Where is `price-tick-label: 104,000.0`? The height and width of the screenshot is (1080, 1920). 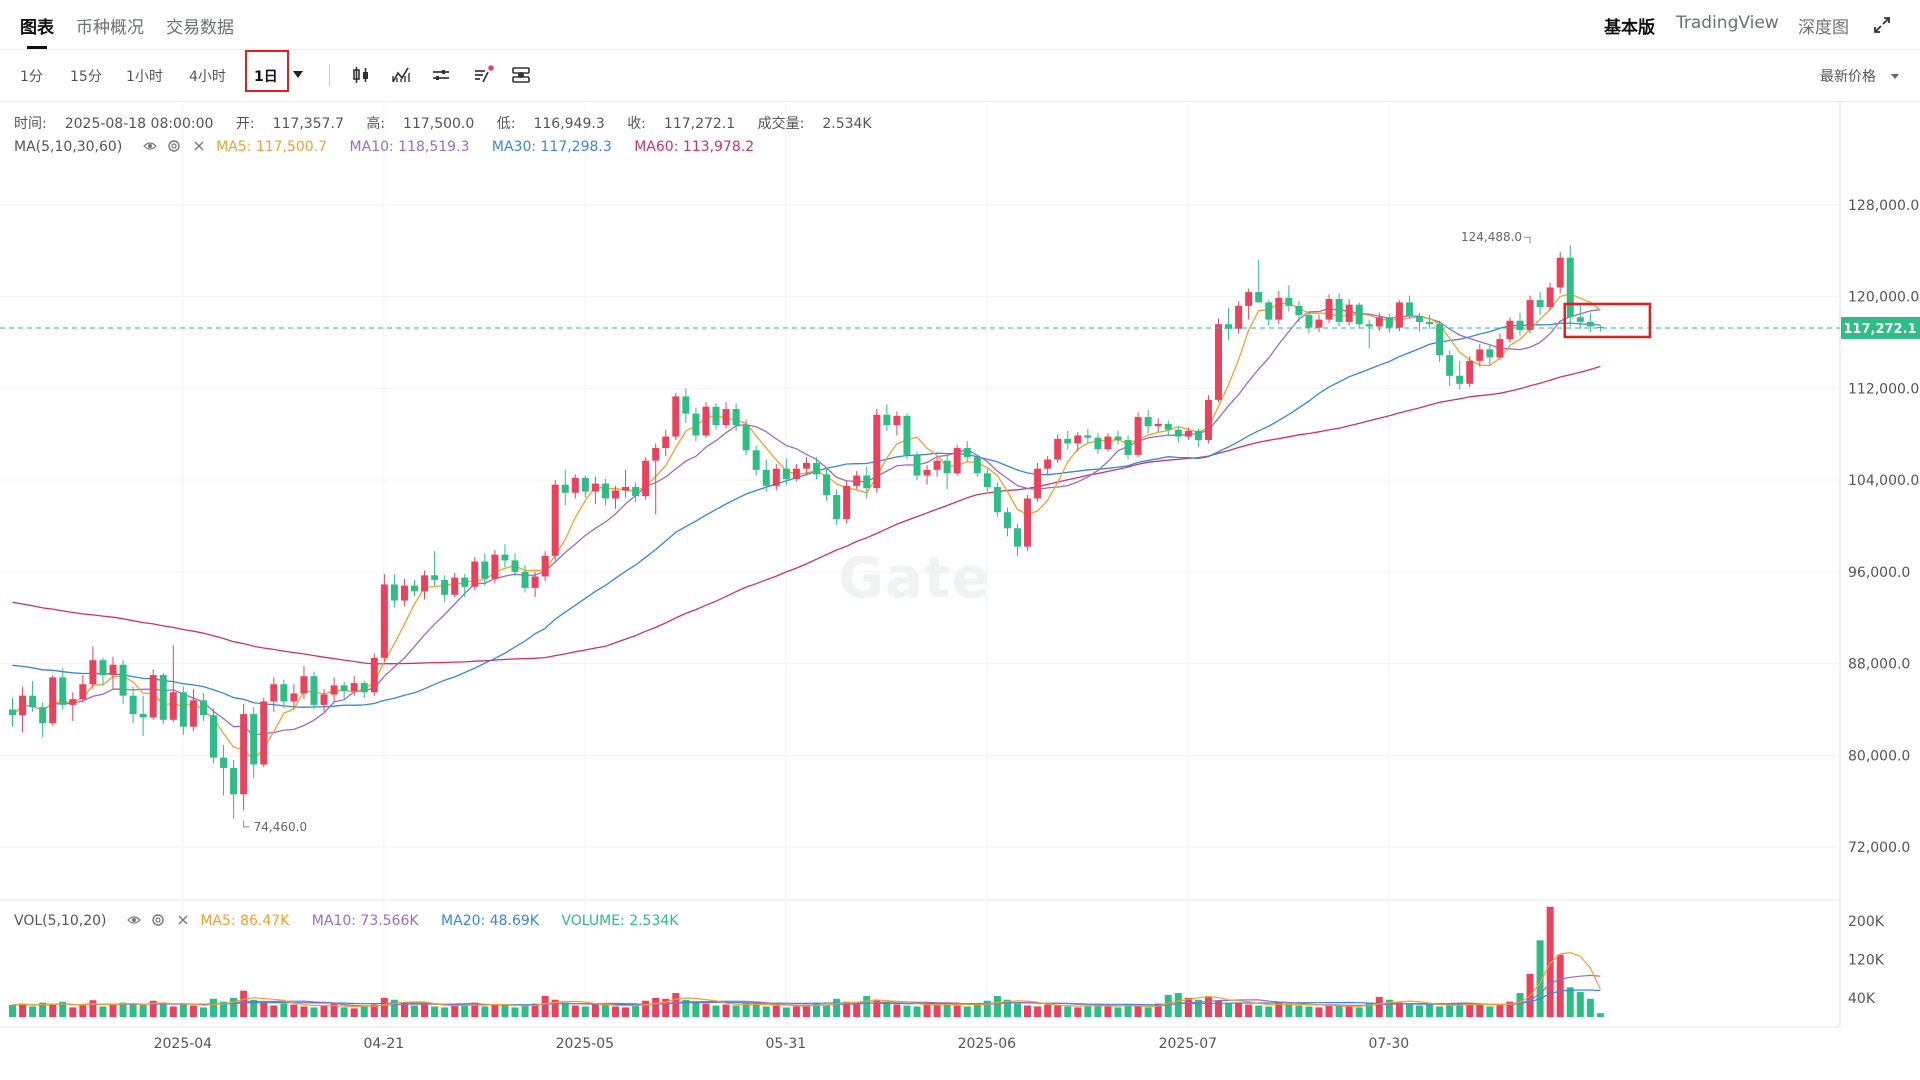 price-tick-label: 104,000.0 is located at coordinates (1883, 481).